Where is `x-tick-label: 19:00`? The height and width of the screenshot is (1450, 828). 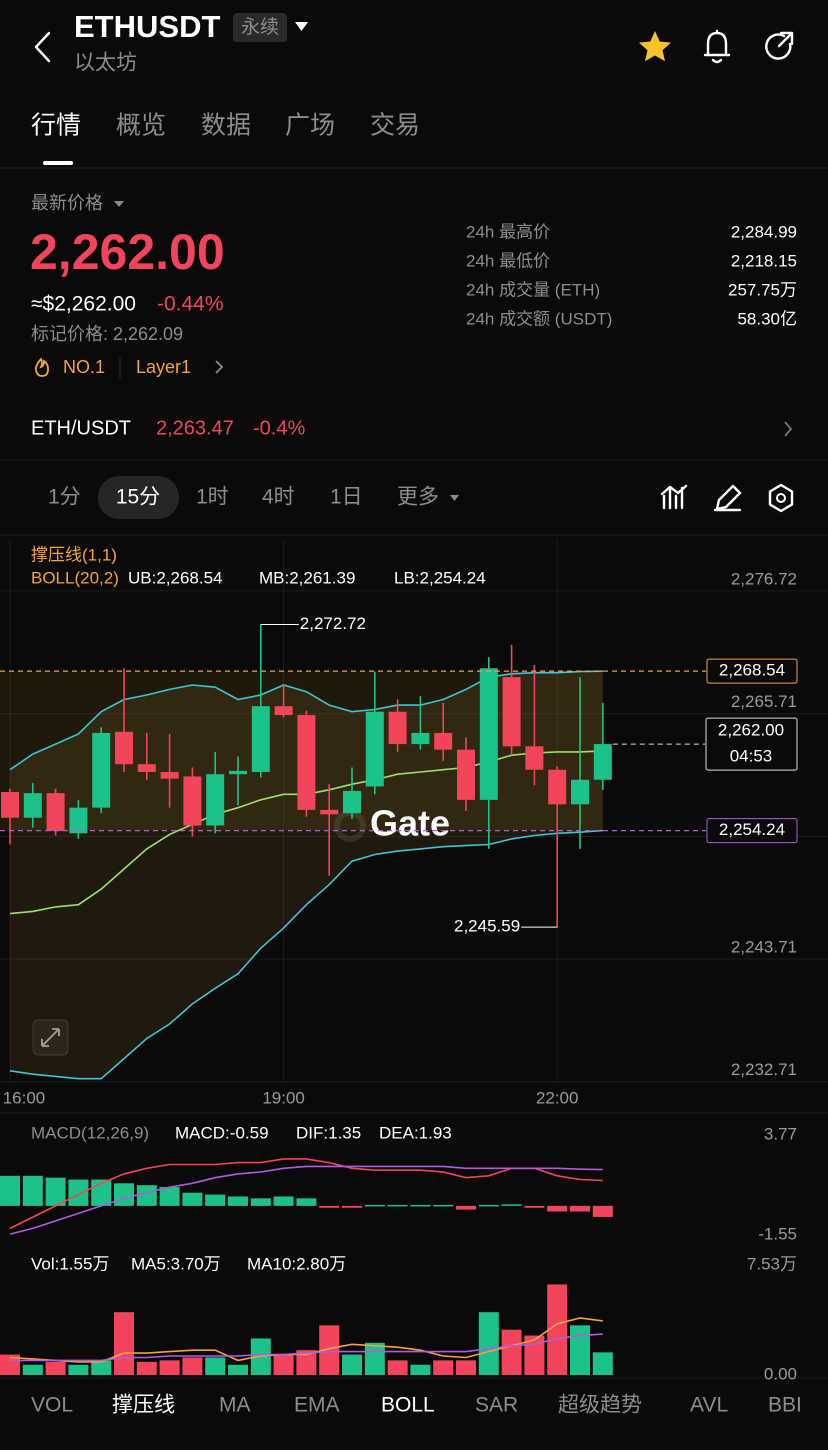 x-tick-label: 19:00 is located at coordinates (283, 1097).